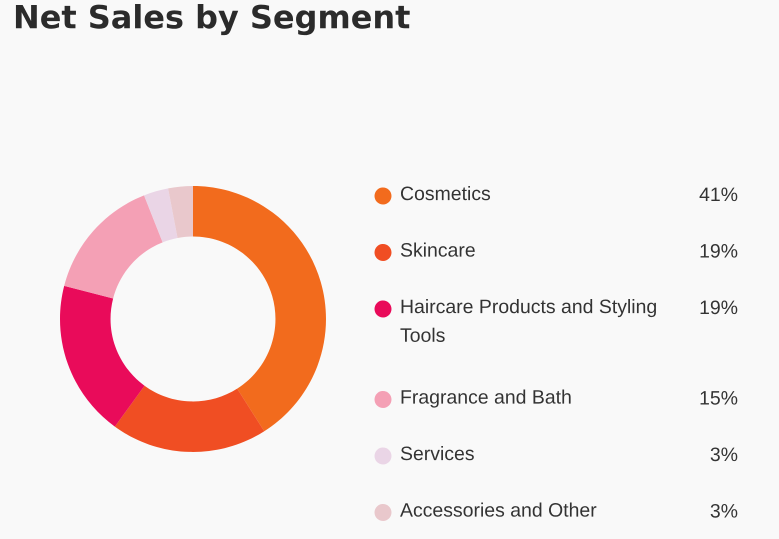 This screenshot has width=779, height=539. What do you see at coordinates (486, 399) in the screenshot?
I see `legend-label: Fragrance and Bath` at bounding box center [486, 399].